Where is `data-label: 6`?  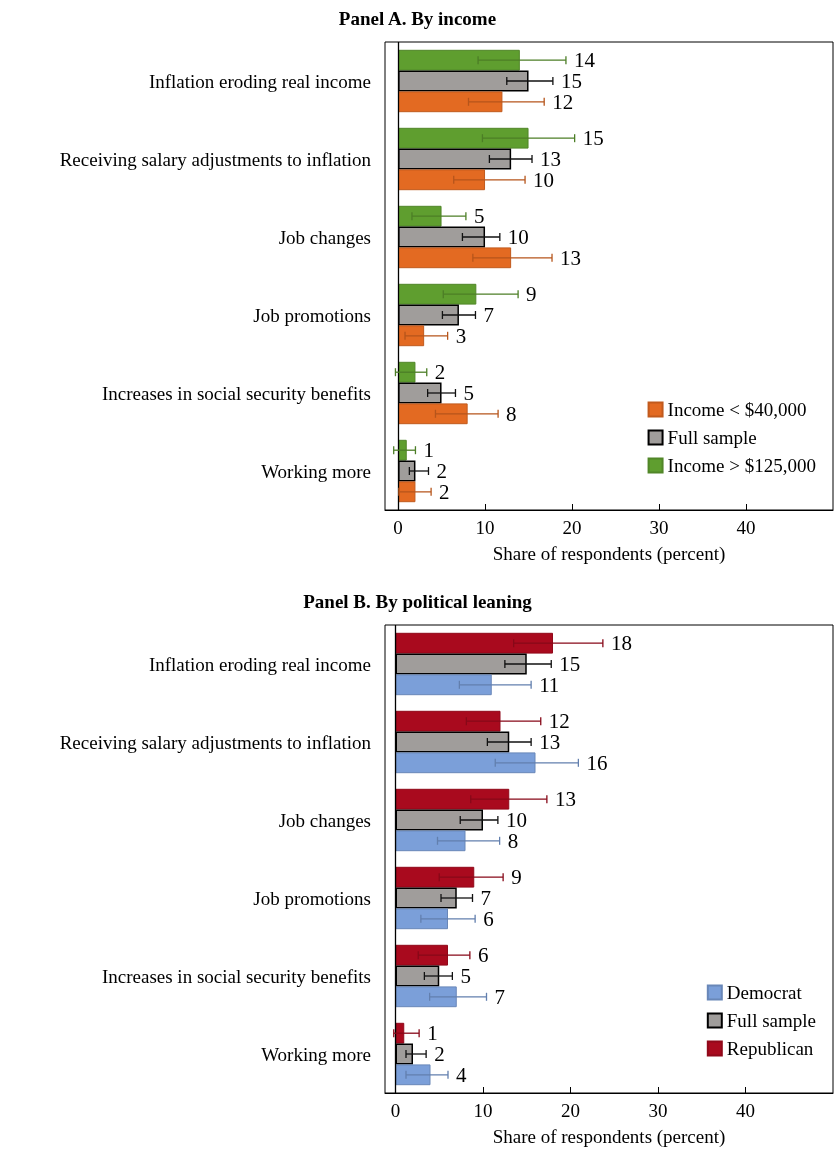
data-label: 6 is located at coordinates (483, 955).